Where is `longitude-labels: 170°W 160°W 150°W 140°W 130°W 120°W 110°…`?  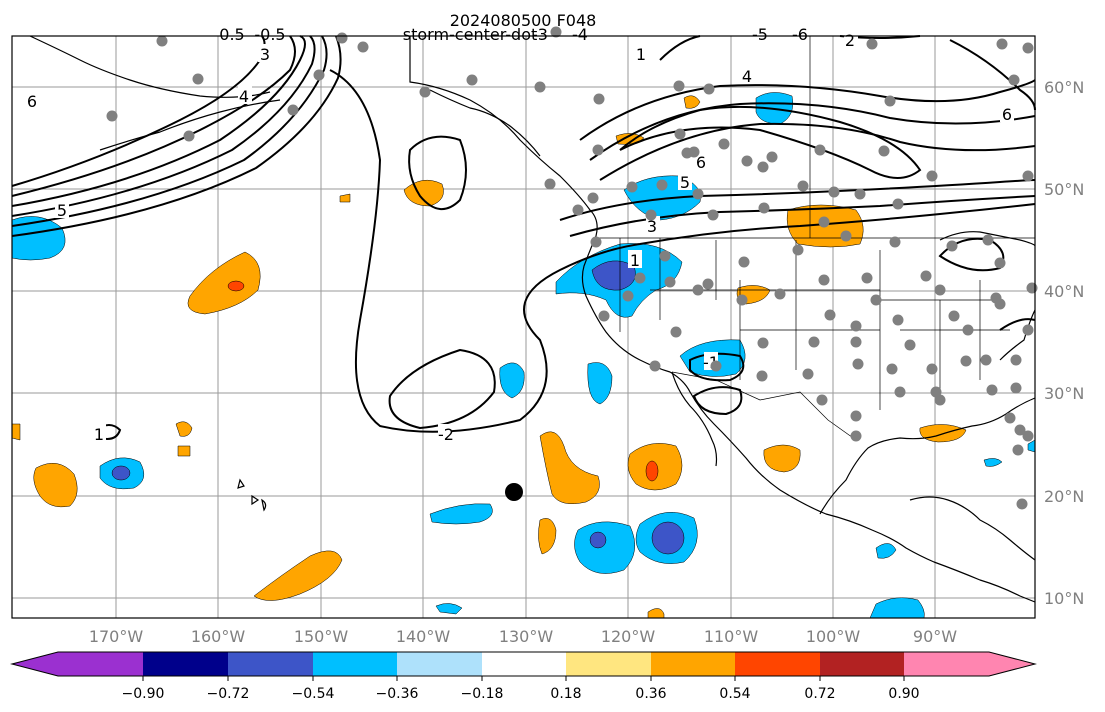 longitude-labels: 170°W 160°W 150°W 140°W 130°W 120°W 110°… is located at coordinates (523, 636).